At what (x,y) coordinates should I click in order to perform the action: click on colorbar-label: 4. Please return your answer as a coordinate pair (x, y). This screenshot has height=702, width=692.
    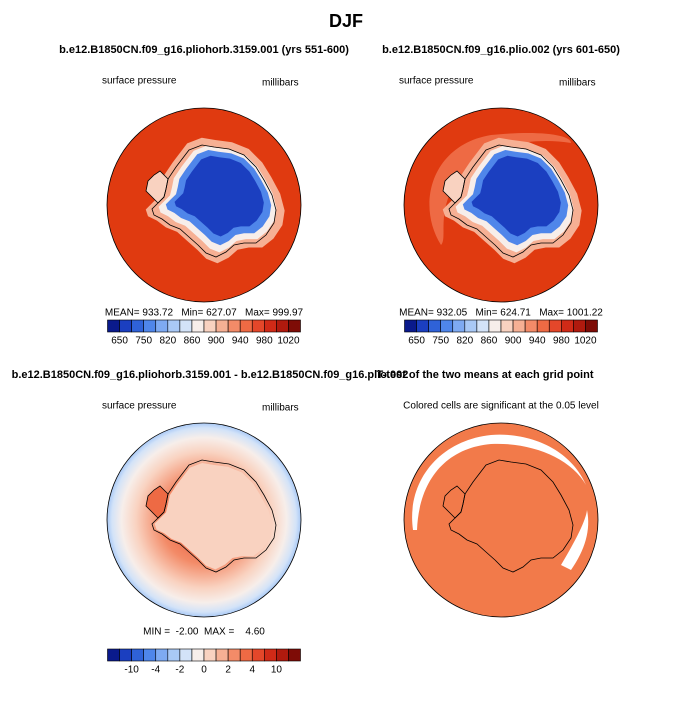
    Looking at the image, I should click on (252, 670).